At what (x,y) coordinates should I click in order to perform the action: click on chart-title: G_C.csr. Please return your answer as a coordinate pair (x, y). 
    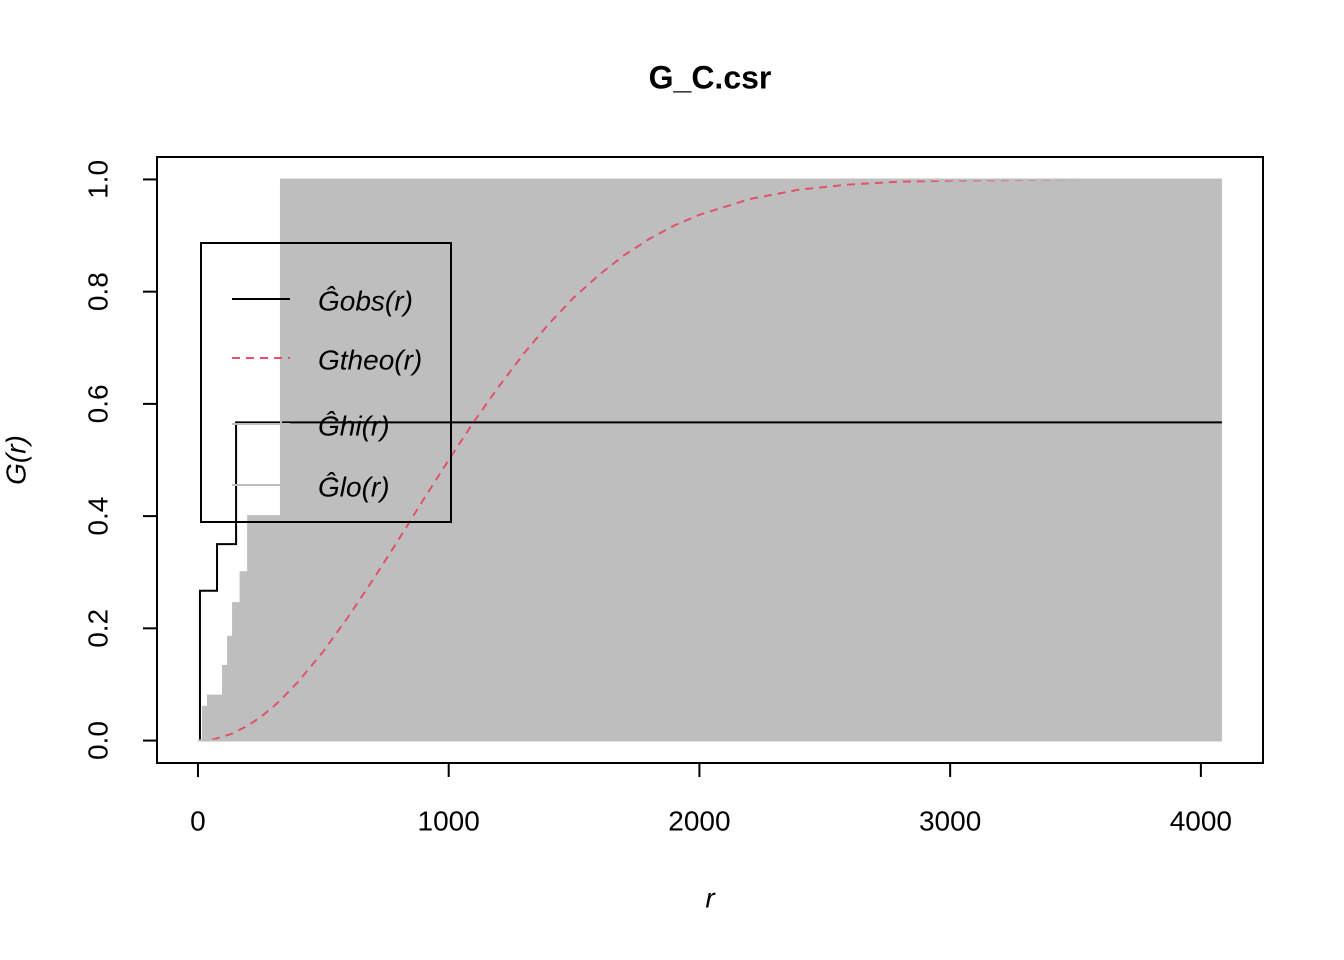
    Looking at the image, I should click on (710, 77).